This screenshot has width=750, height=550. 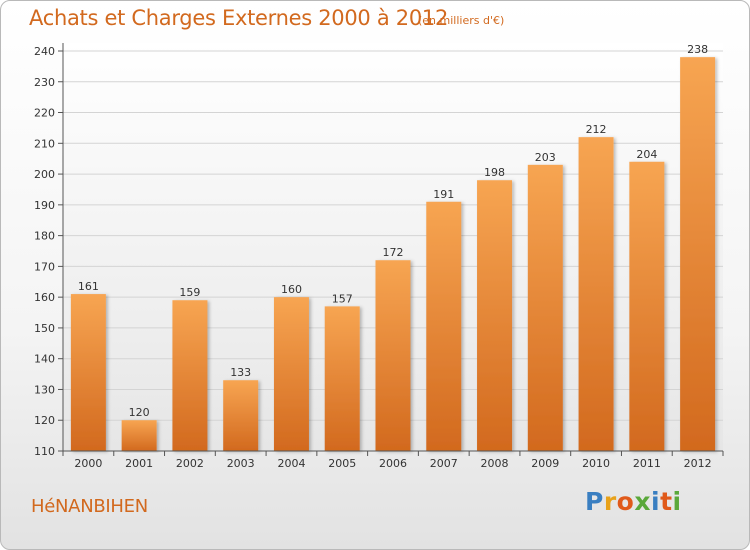 I want to click on y-tick-label: 200, so click(x=44, y=174).